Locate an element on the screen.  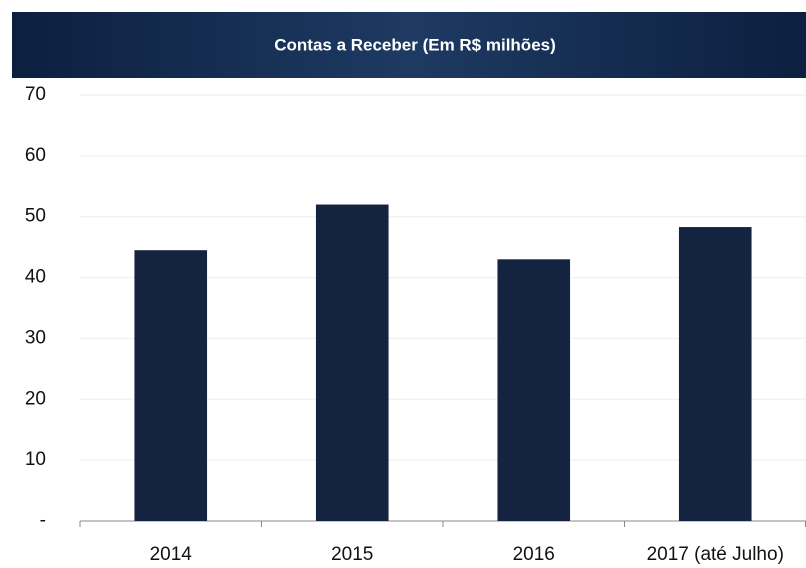
y-tick-label: 20 is located at coordinates (35, 398).